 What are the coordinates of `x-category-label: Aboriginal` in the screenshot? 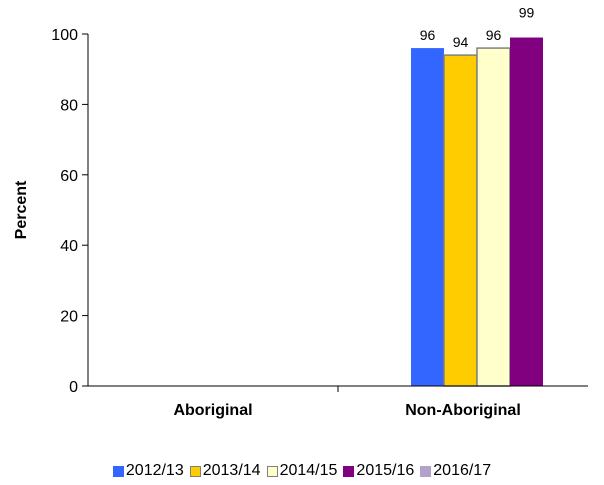 It's located at (212, 410).